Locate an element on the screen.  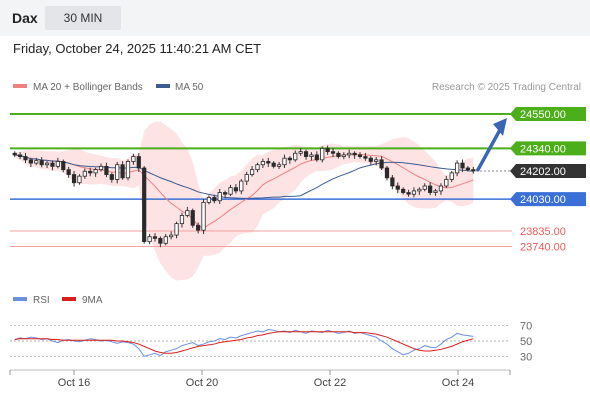
rsi-line is located at coordinates (244, 342).